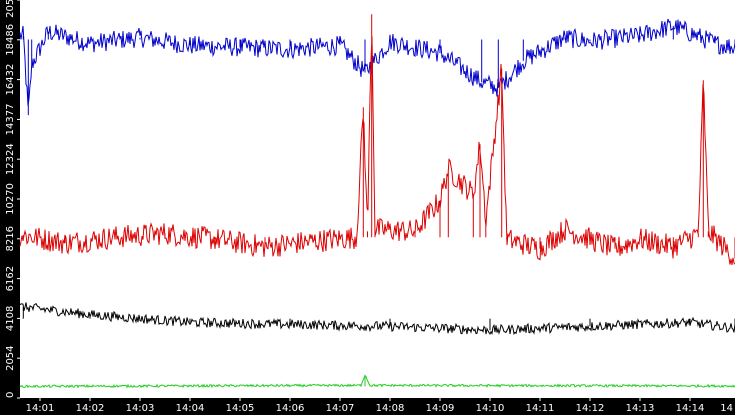 The height and width of the screenshot is (415, 735). What do you see at coordinates (90, 408) in the screenshot?
I see `x-tick-label: 14:02` at bounding box center [90, 408].